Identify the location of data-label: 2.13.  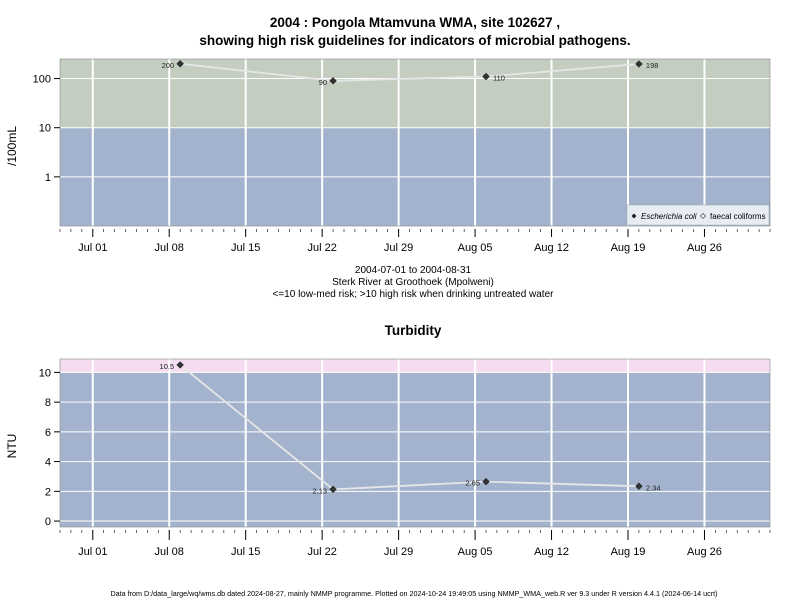
(319, 490).